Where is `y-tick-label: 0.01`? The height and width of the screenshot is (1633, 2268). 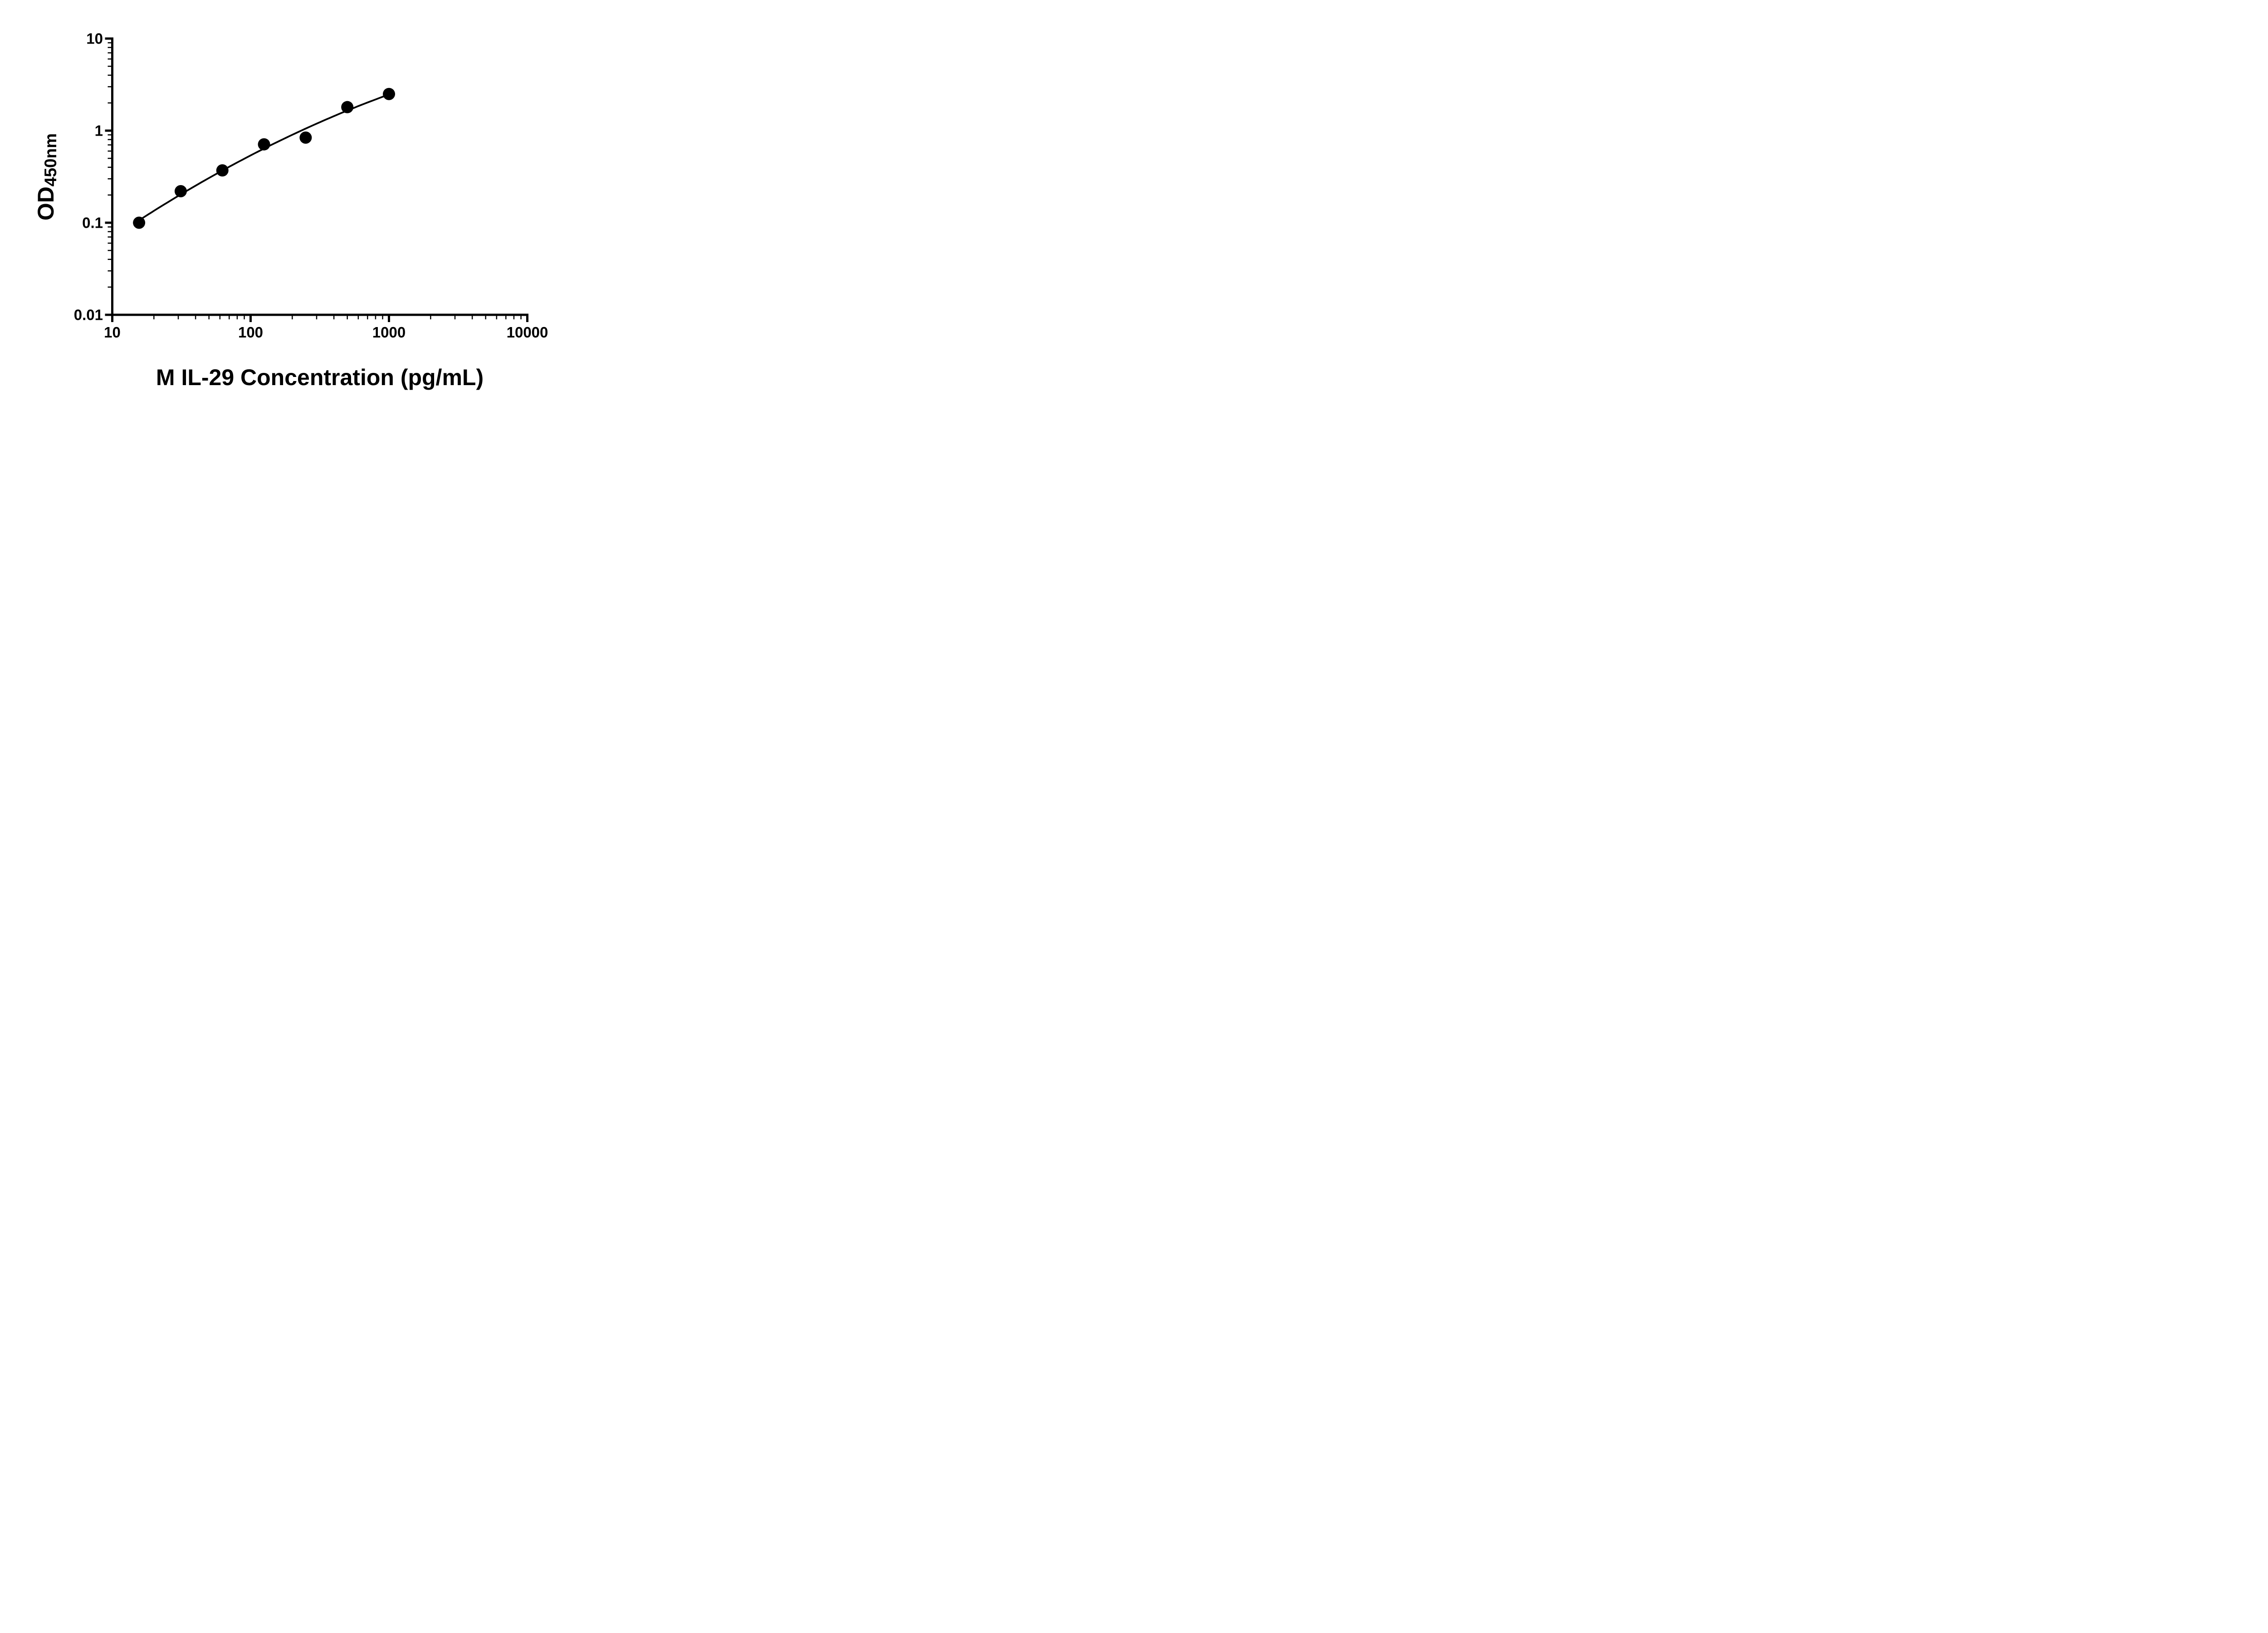 y-tick-label: 0.01 is located at coordinates (88, 314).